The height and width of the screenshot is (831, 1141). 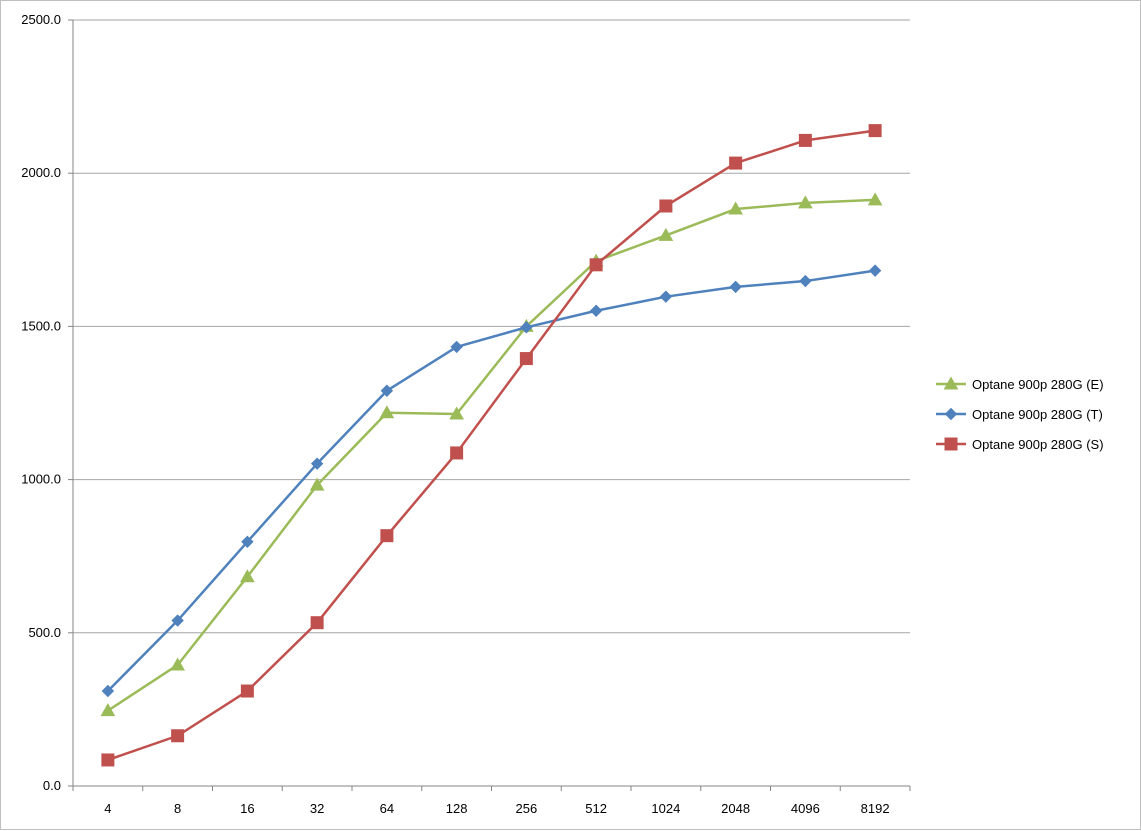 I want to click on legend-label: Optane 900p 280G (E), so click(x=1038, y=384).